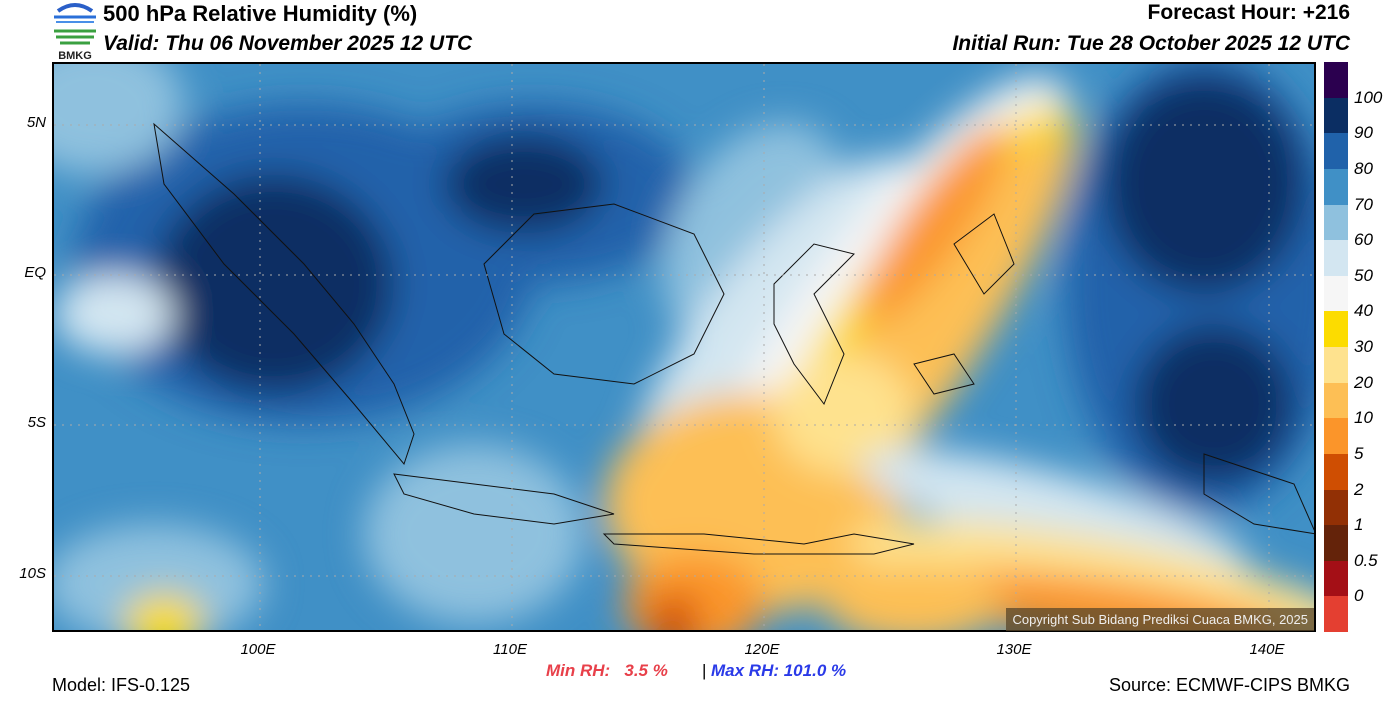 Image resolution: width=1400 pixels, height=709 pixels. I want to click on lon-label-110e: 110E, so click(510, 649).